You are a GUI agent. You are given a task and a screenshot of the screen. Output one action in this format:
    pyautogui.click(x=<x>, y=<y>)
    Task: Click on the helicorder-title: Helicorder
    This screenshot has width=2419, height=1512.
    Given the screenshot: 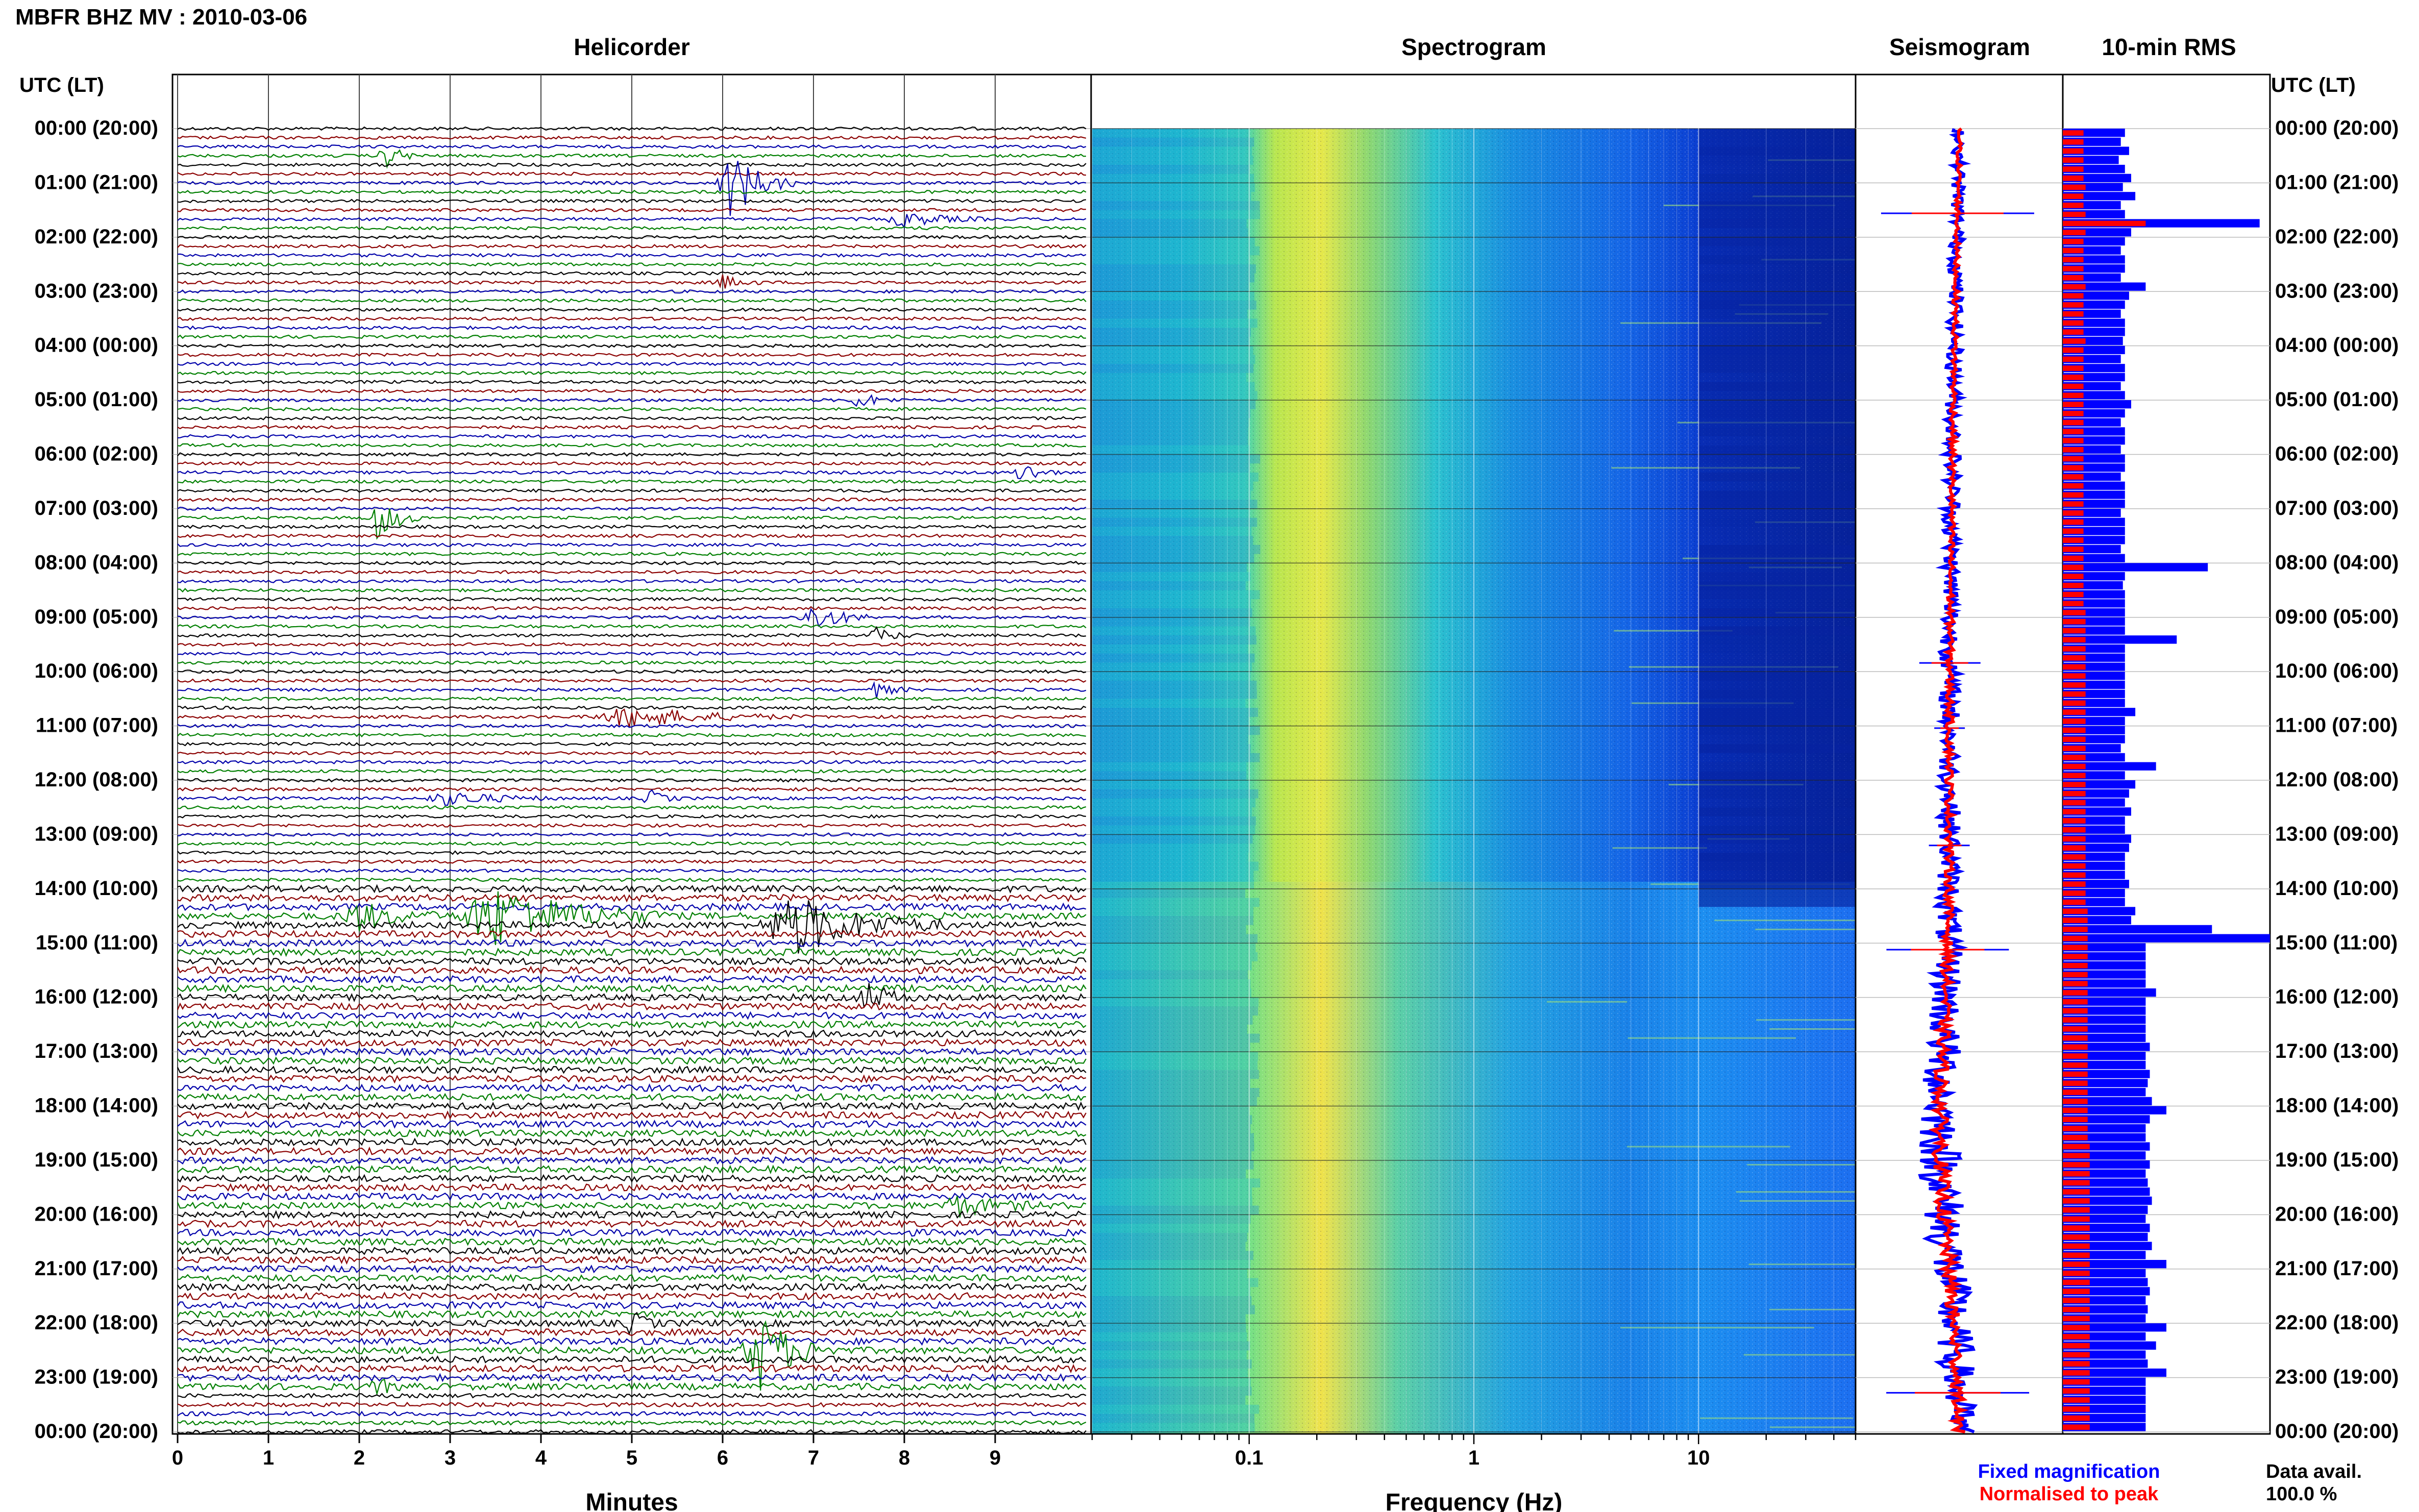 What is the action you would take?
    pyautogui.click(x=632, y=47)
    